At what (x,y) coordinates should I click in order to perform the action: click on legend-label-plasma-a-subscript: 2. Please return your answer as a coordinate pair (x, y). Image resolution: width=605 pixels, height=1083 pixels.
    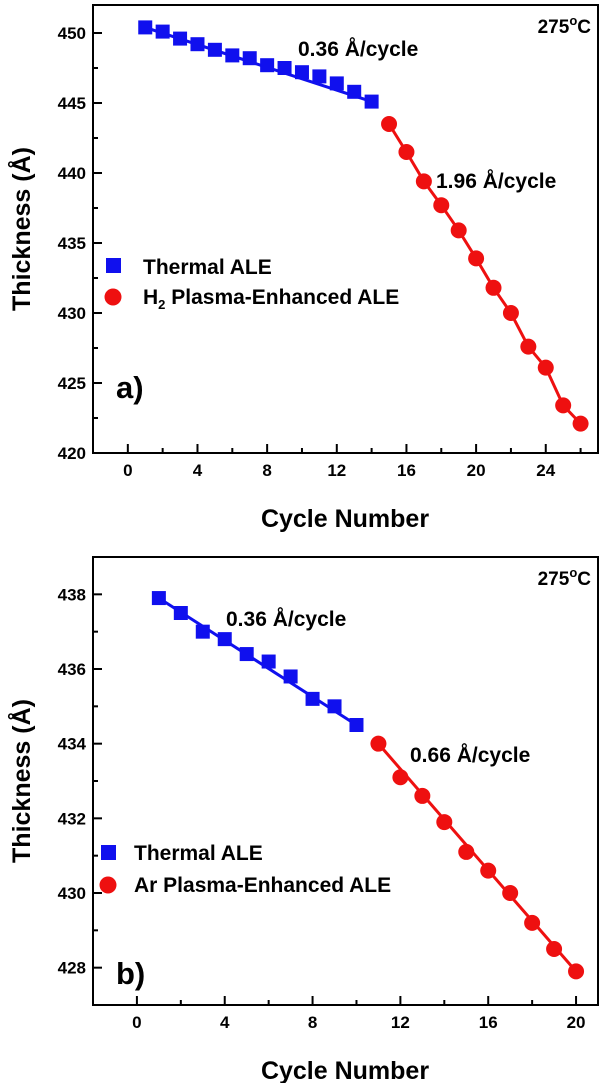
    Looking at the image, I should click on (161, 304).